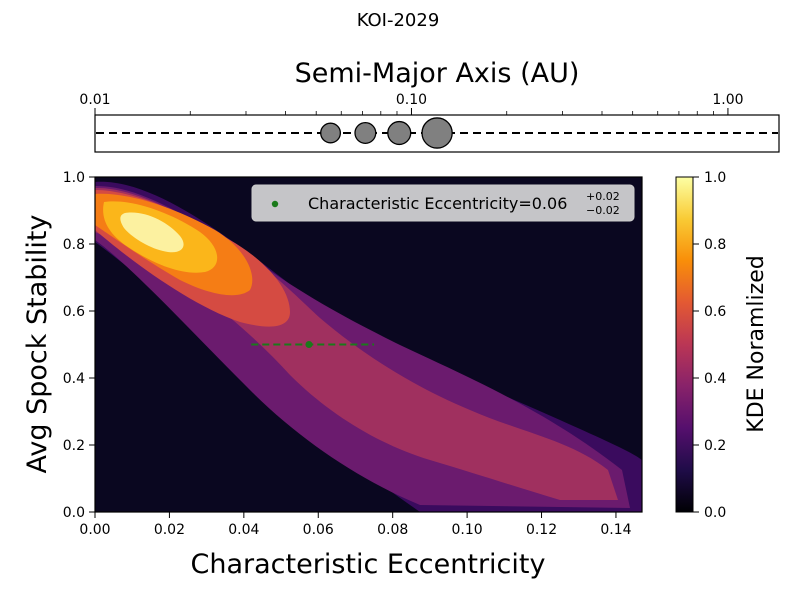  Describe the element at coordinates (715, 379) in the screenshot. I see `colorbar-tick-label: 0.4` at that location.